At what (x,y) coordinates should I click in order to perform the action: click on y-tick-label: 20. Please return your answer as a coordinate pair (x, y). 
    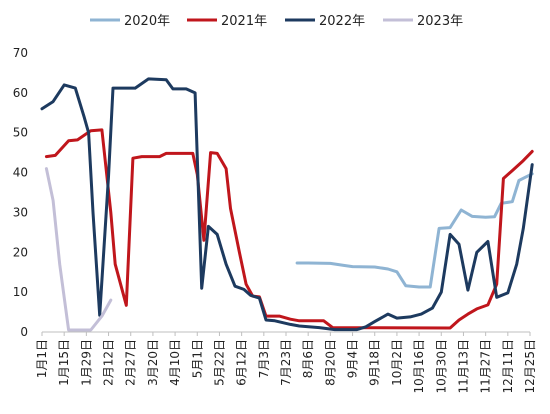
    Looking at the image, I should click on (20, 252).